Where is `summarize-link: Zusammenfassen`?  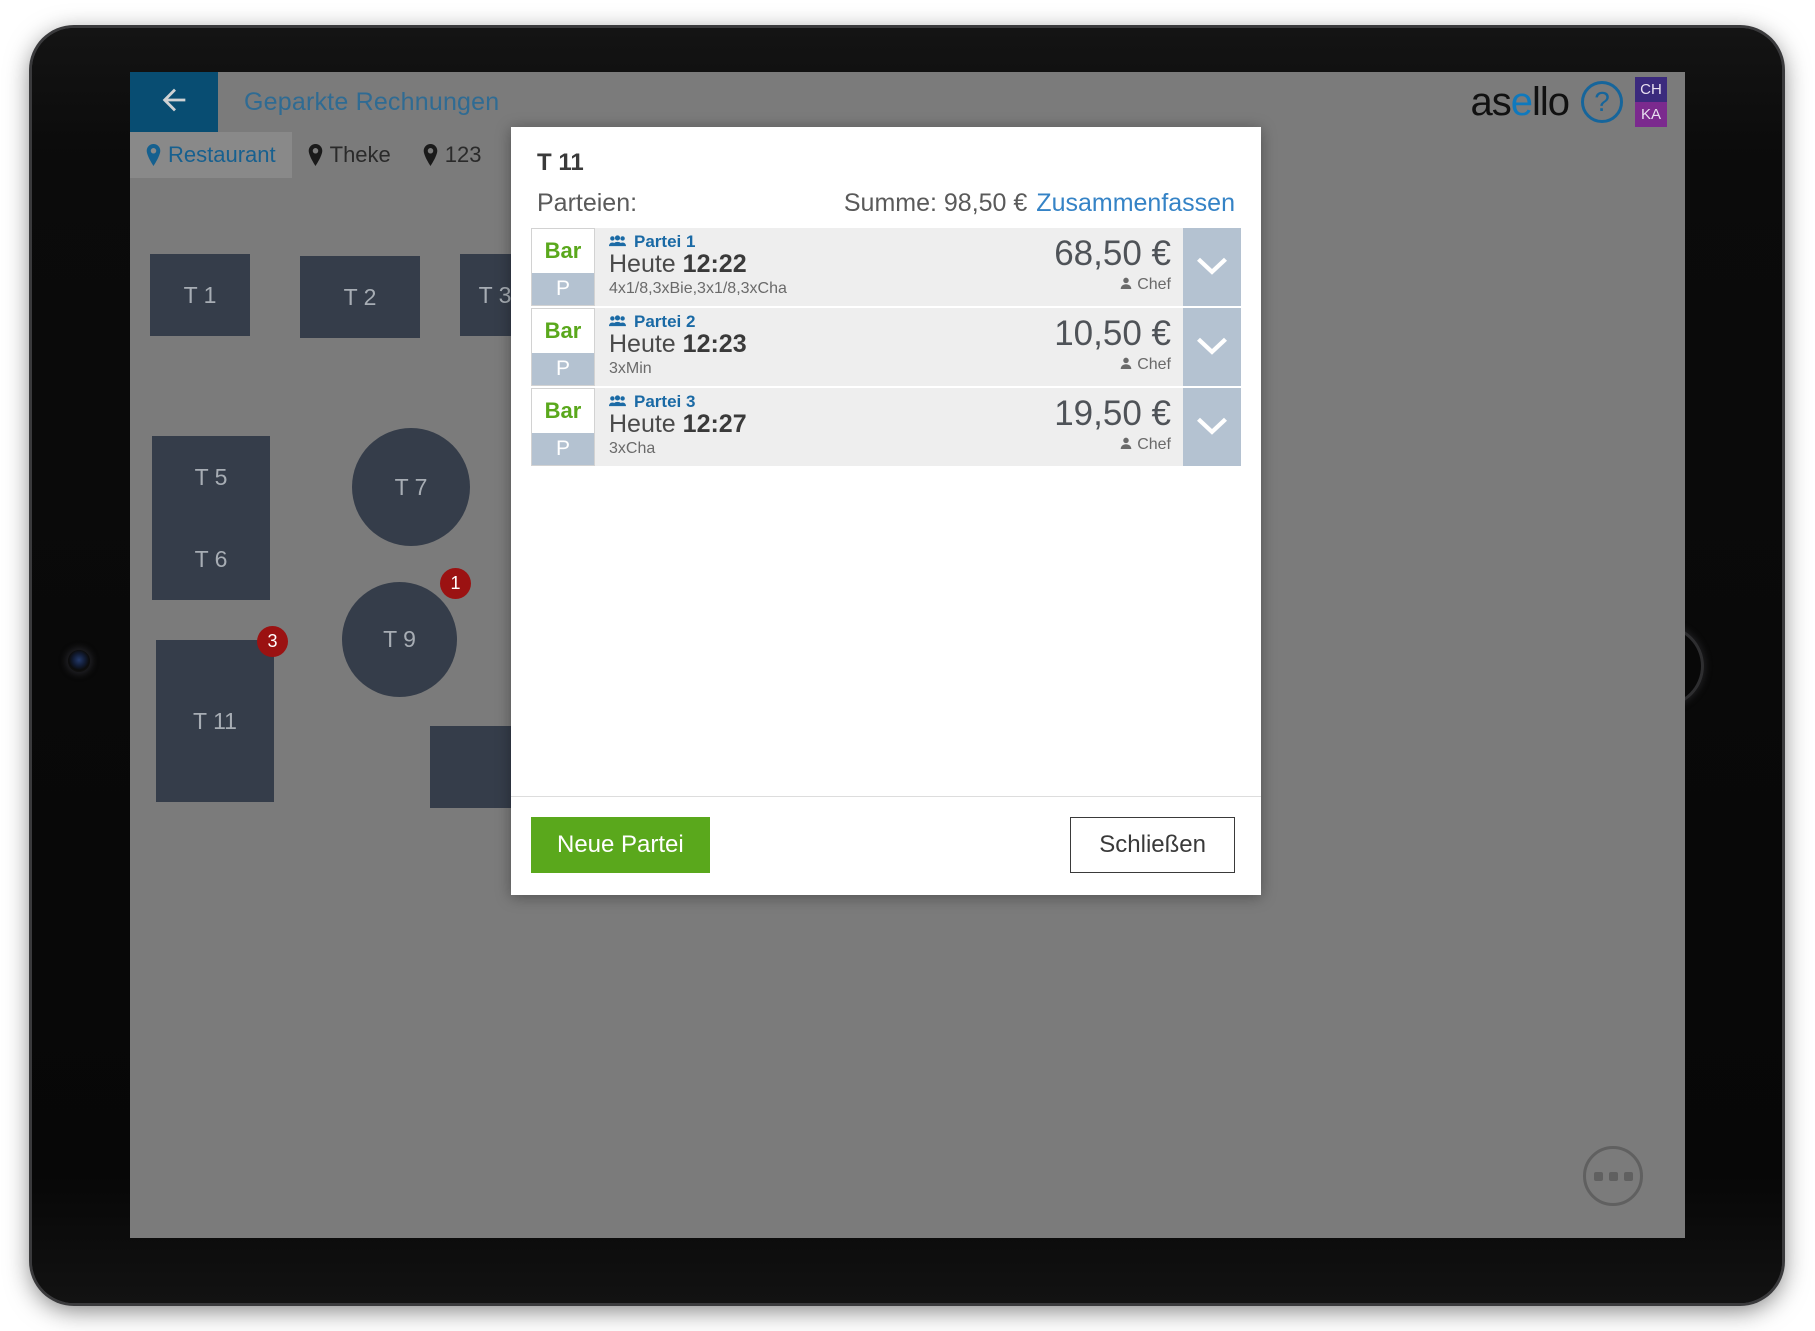 summarize-link: Zusammenfassen is located at coordinates (1135, 203).